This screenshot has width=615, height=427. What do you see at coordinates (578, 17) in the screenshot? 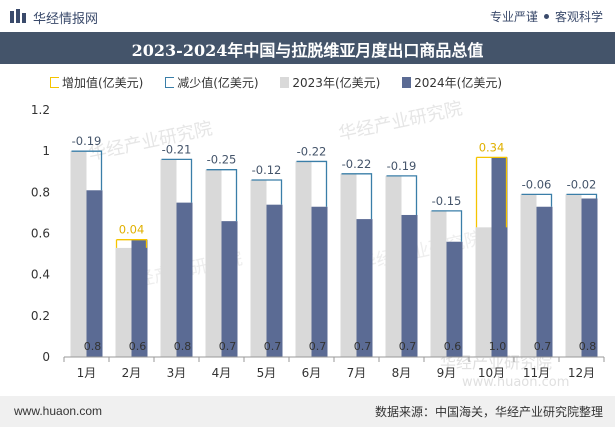
I see `tagline-objective: 客观科学` at bounding box center [578, 17].